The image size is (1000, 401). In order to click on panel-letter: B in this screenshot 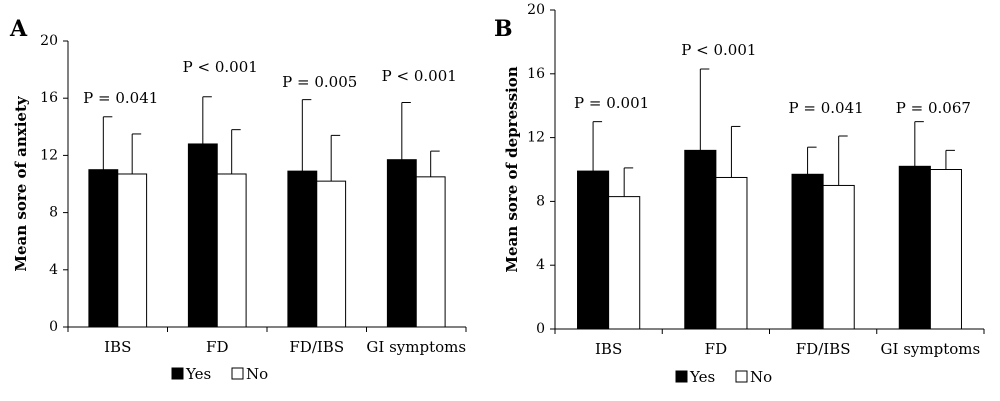, I will do `click(503, 29)`.